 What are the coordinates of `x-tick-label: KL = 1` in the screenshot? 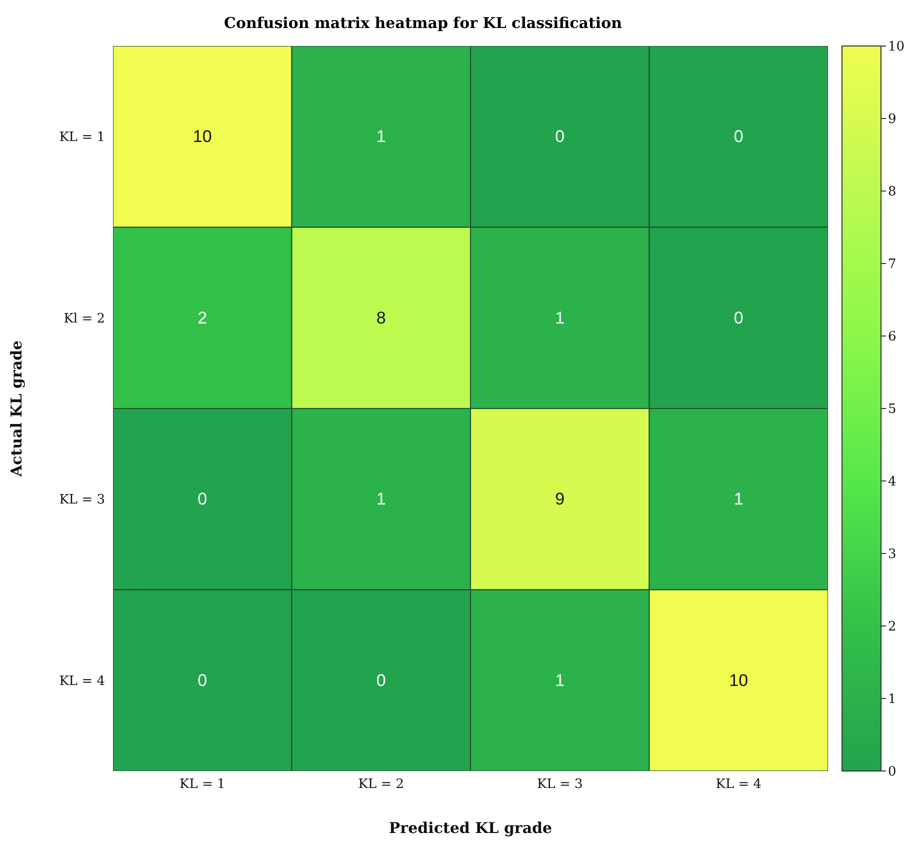 It's located at (202, 784).